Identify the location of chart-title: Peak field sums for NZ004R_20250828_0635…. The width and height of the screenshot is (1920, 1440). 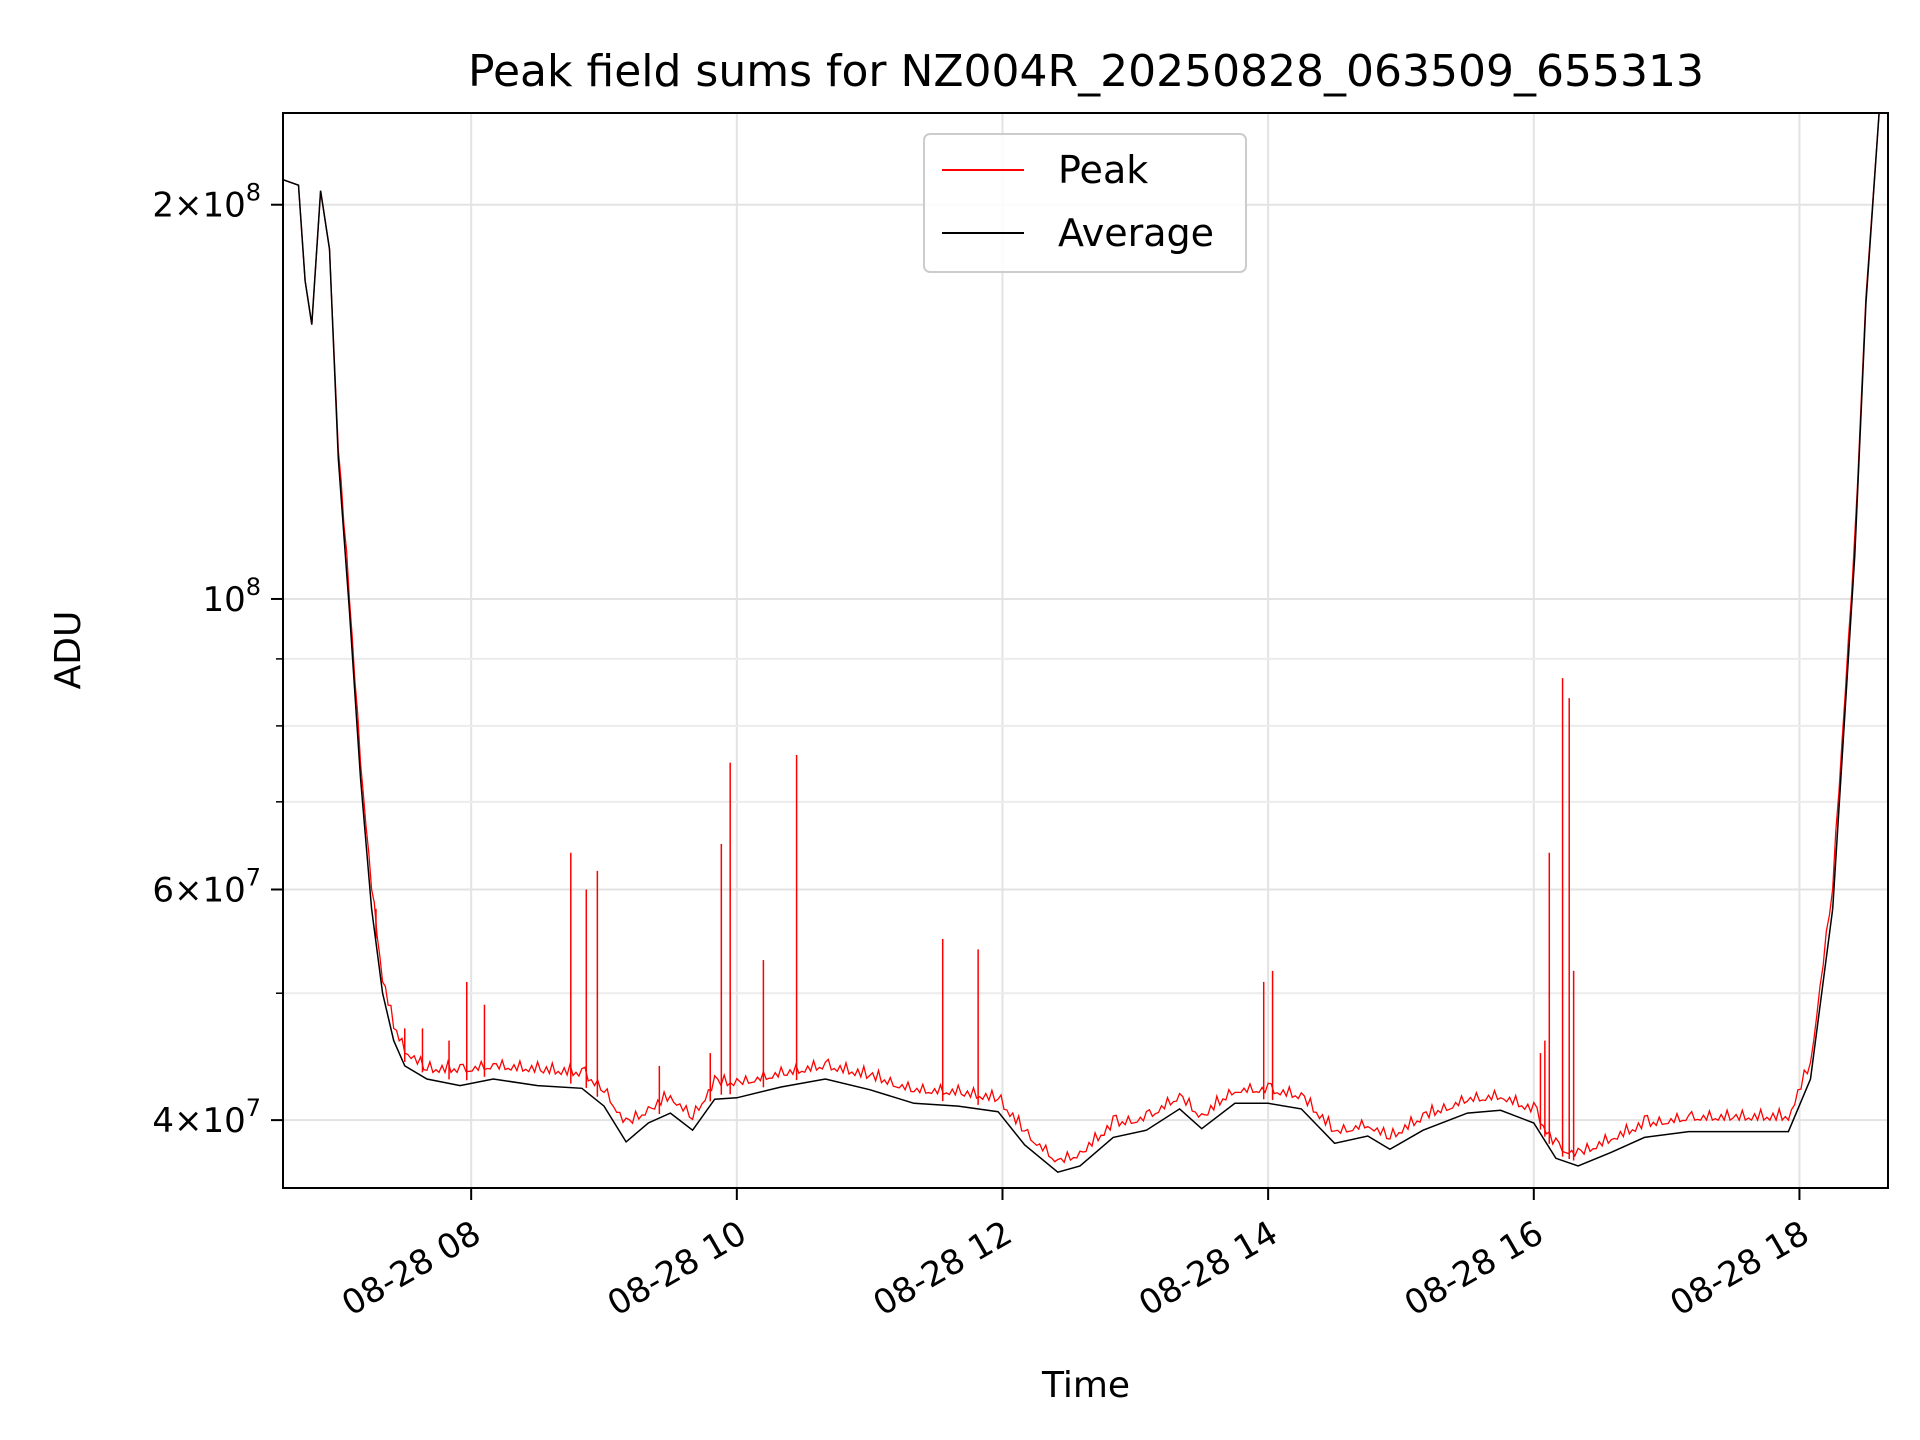
(1086, 71).